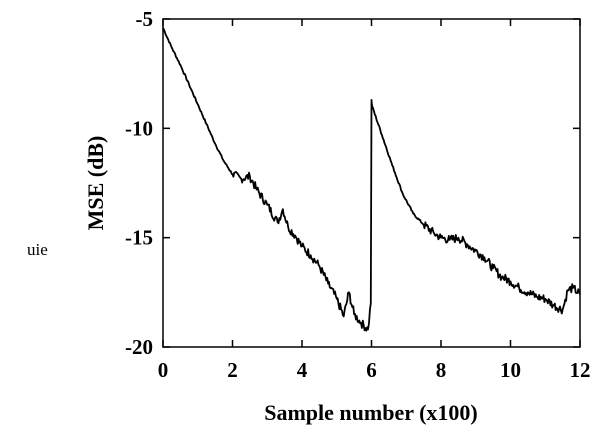  I want to click on x-tick-label: 0, so click(163, 370).